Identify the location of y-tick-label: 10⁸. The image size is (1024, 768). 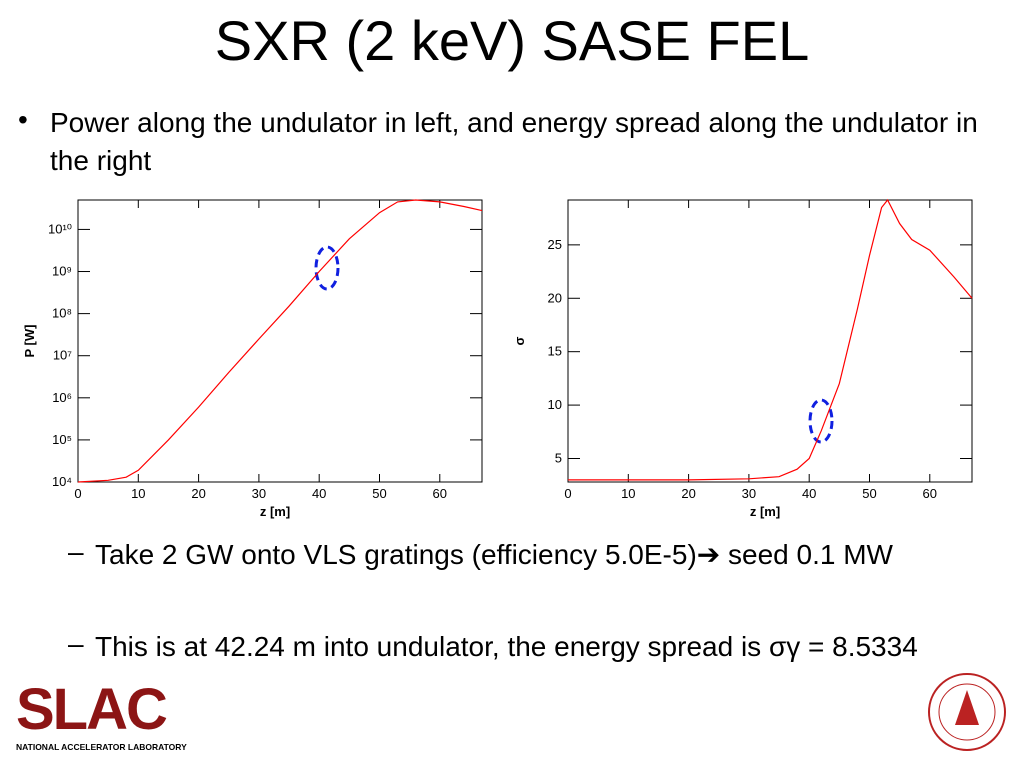
(62, 313).